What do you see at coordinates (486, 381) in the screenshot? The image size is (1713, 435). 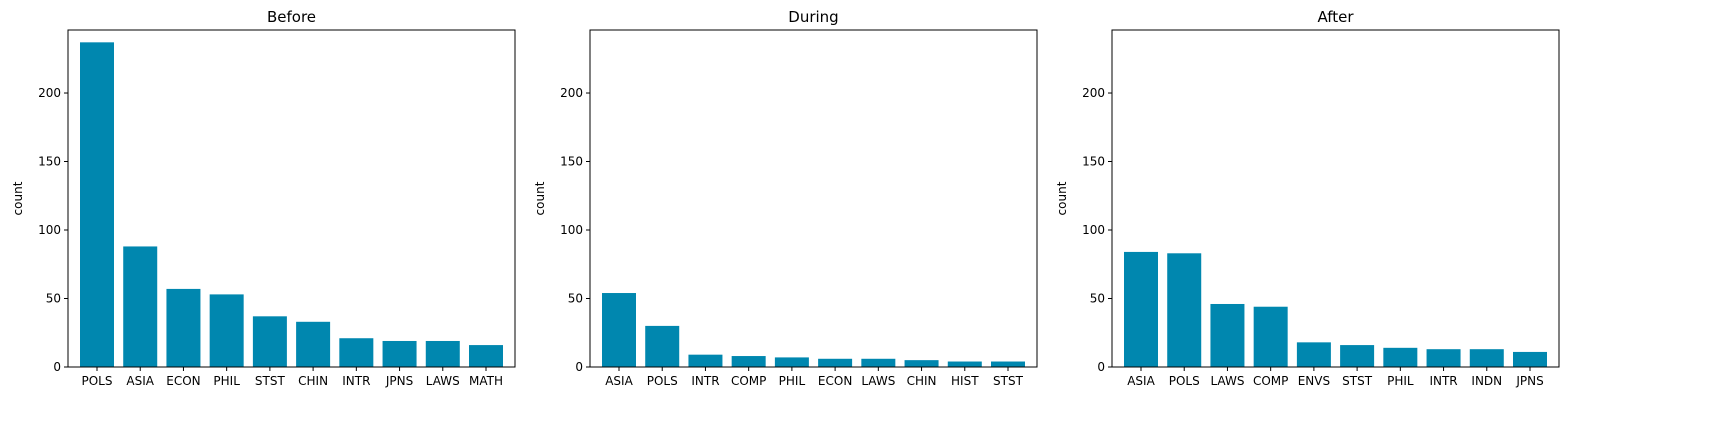 I see `x-tick-label: MATH` at bounding box center [486, 381].